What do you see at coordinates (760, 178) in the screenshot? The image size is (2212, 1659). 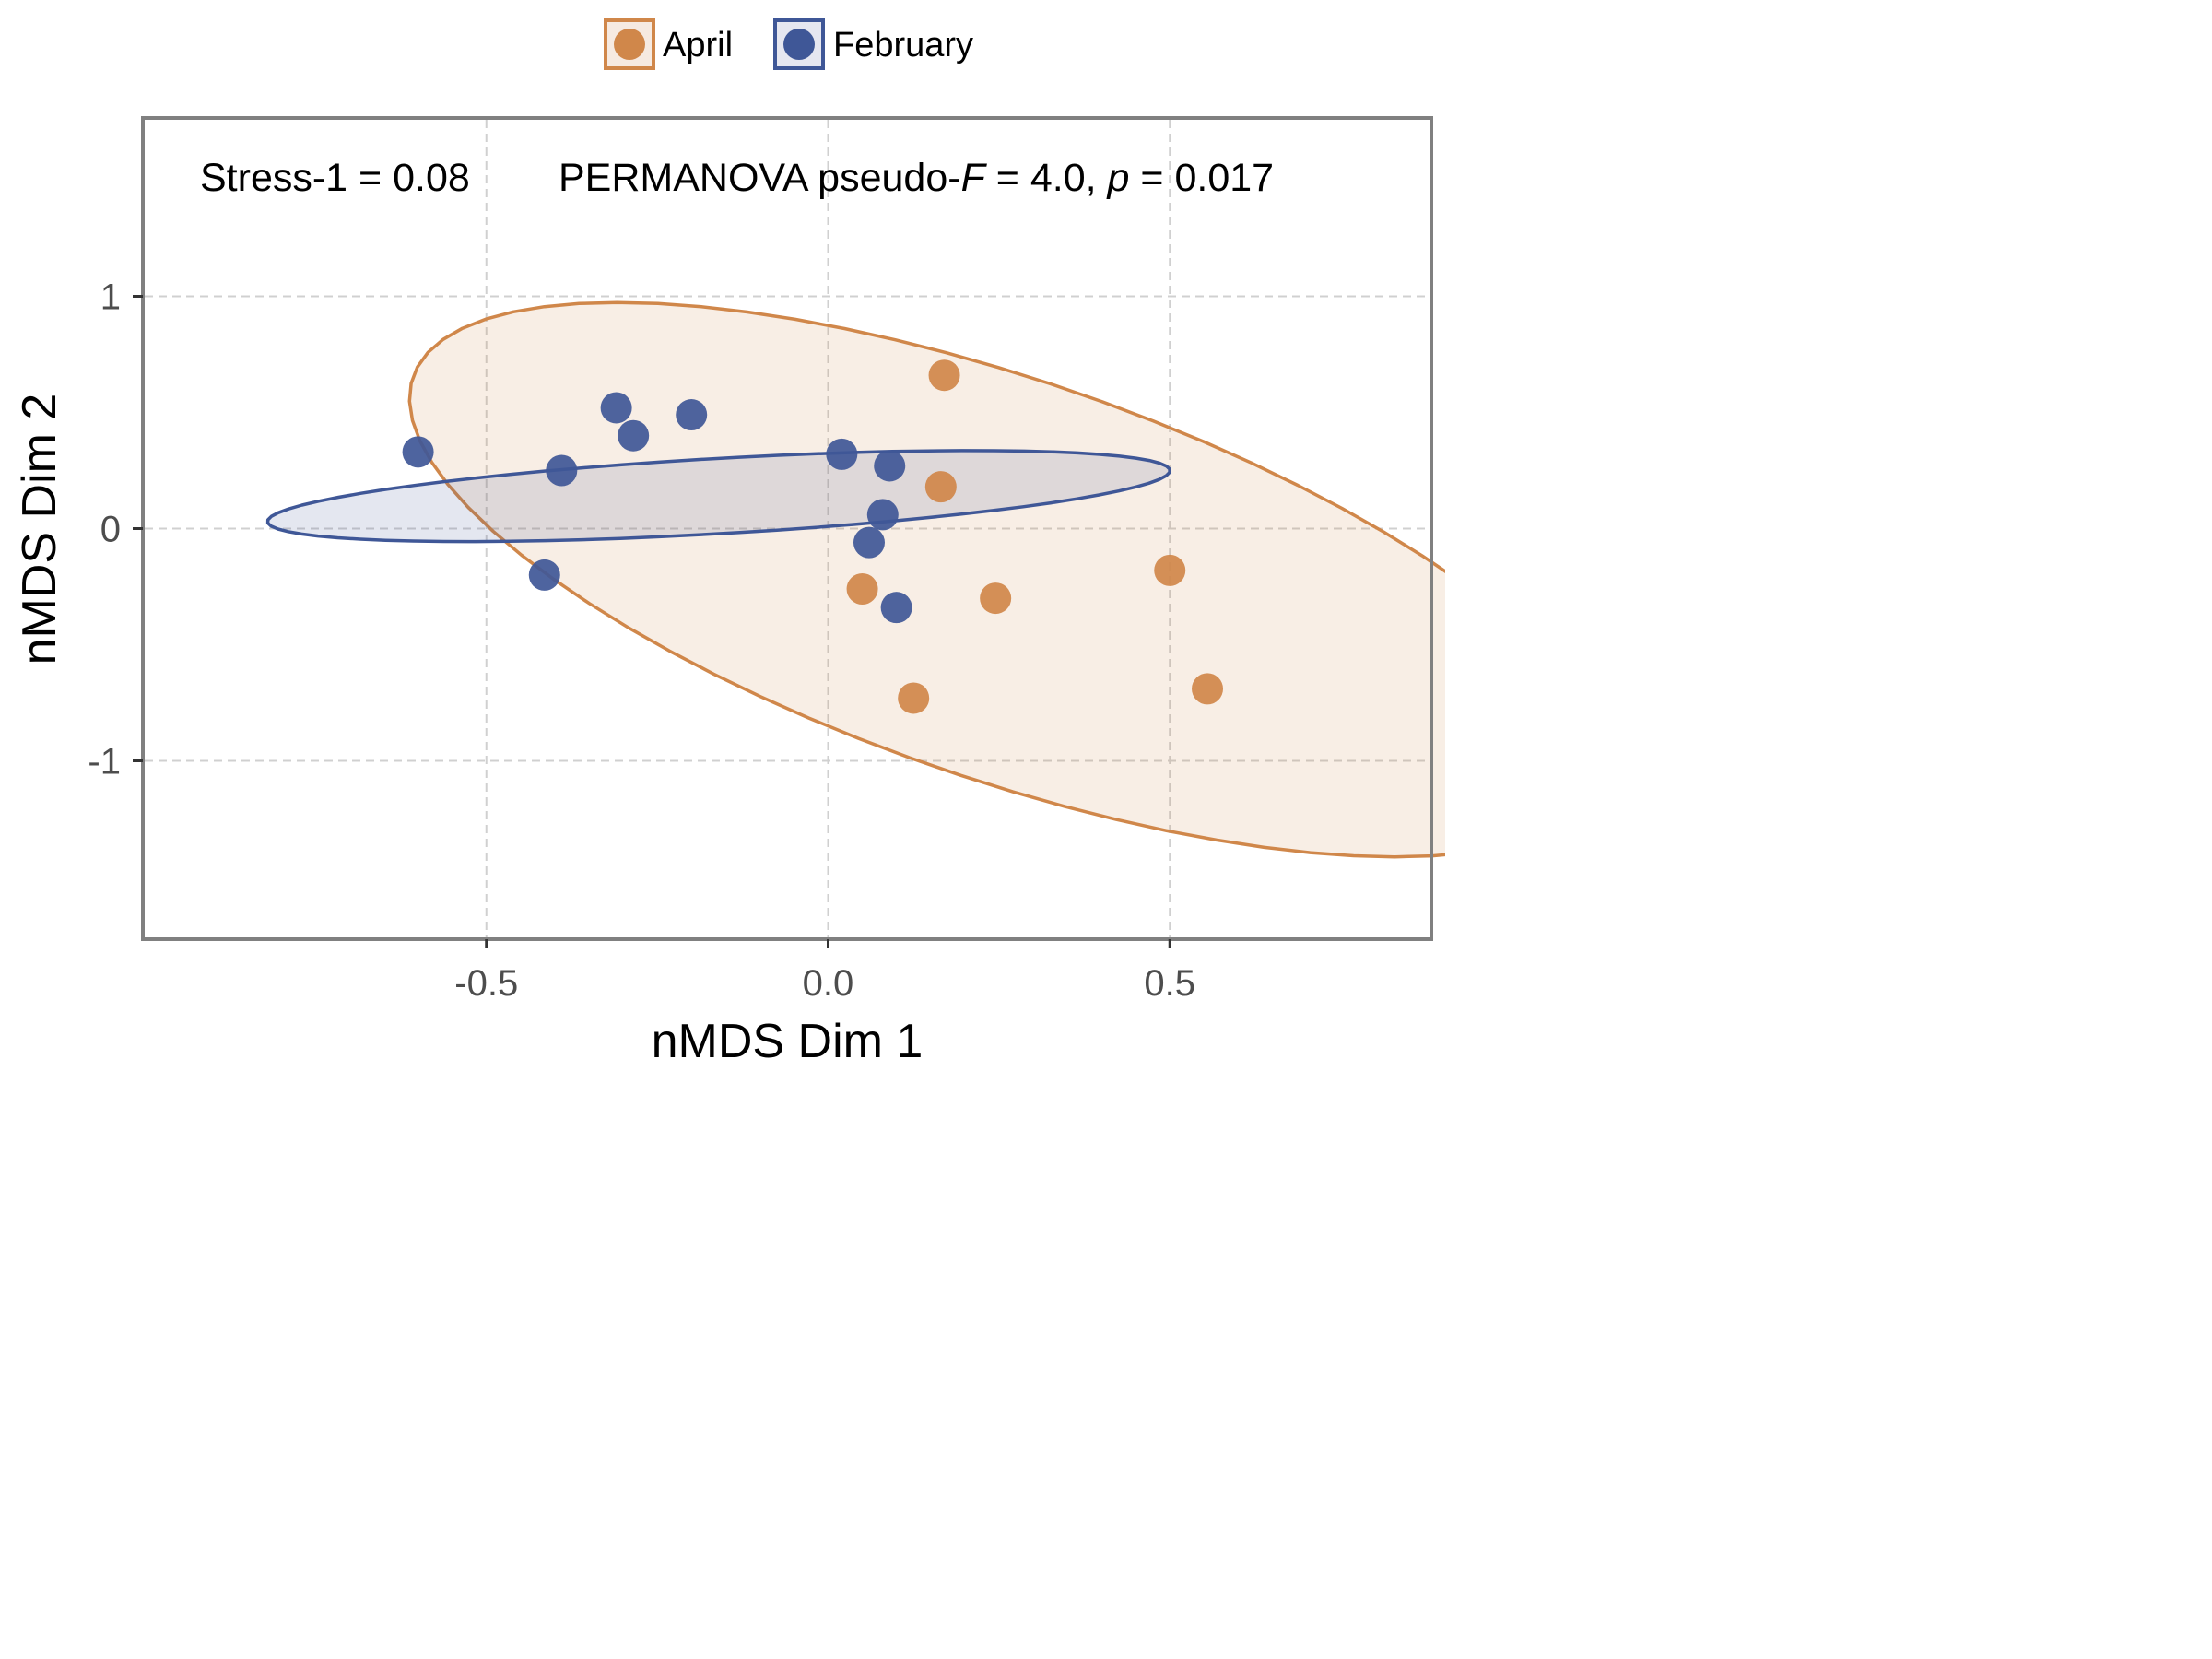 I see `permanova-prefix: PERMANOVA pseudo-` at bounding box center [760, 178].